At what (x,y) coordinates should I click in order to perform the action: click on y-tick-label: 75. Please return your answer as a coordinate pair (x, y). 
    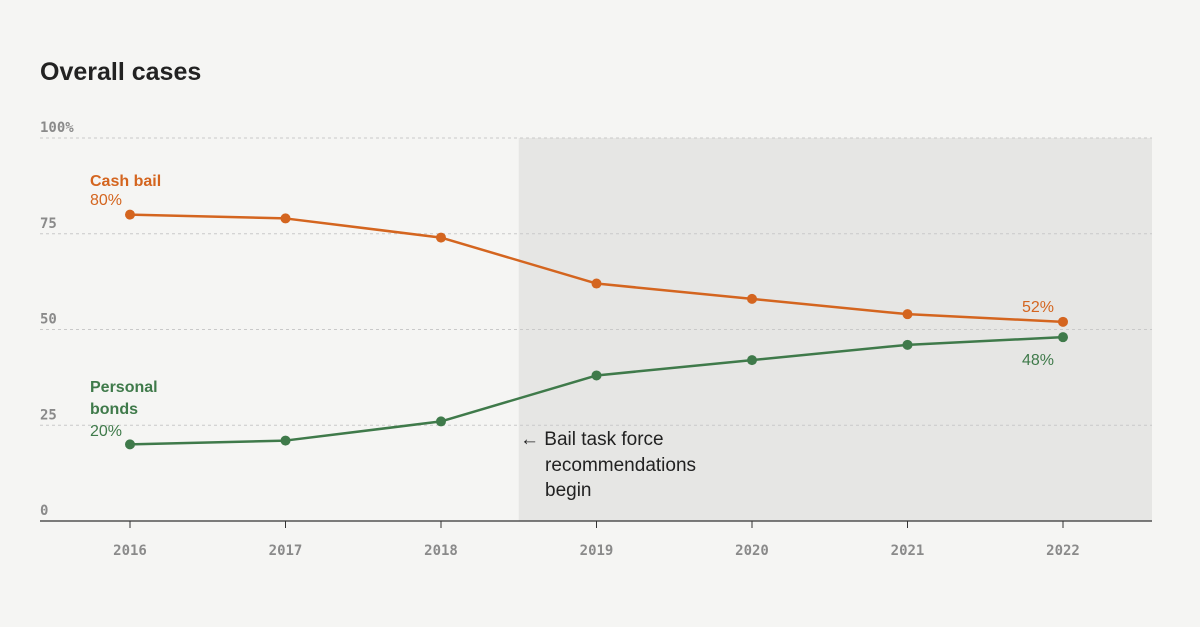
    Looking at the image, I should click on (48, 224).